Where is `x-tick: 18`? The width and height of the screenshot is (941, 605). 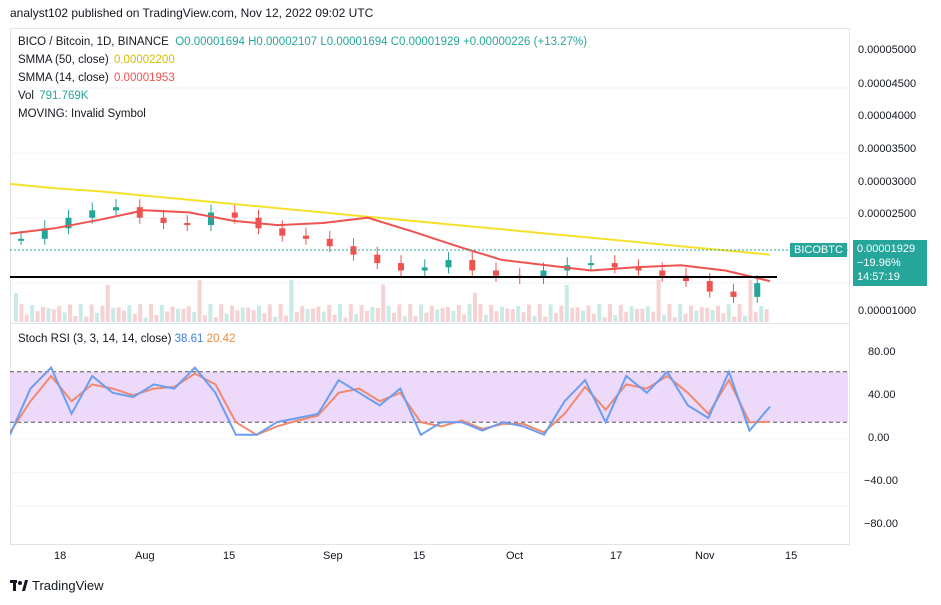
x-tick: 18 is located at coordinates (60, 556).